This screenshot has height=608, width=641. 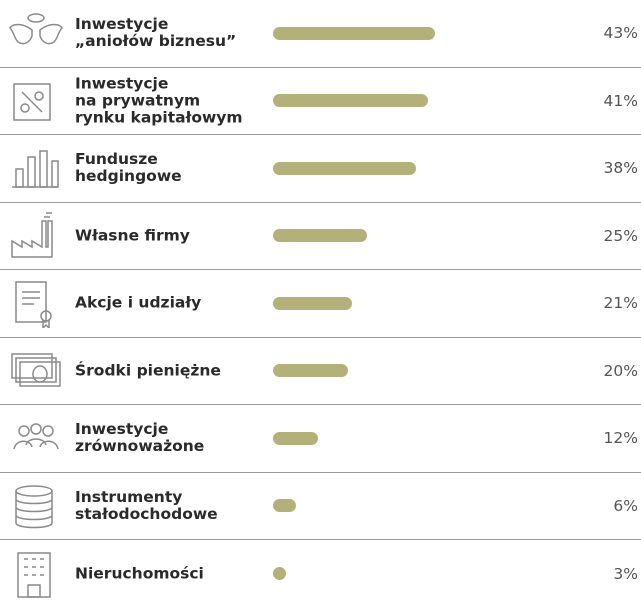 What do you see at coordinates (620, 303) in the screenshot?
I see `value-label: 21%` at bounding box center [620, 303].